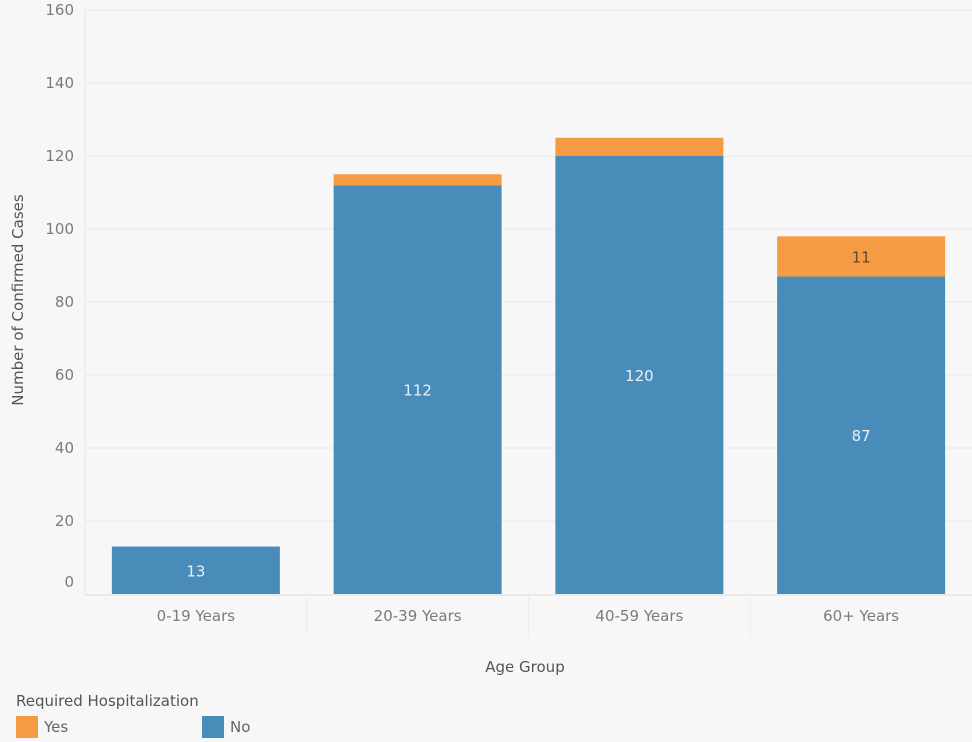  Describe the element at coordinates (417, 180) in the screenshot. I see `bar-yes-20-39-years` at that location.